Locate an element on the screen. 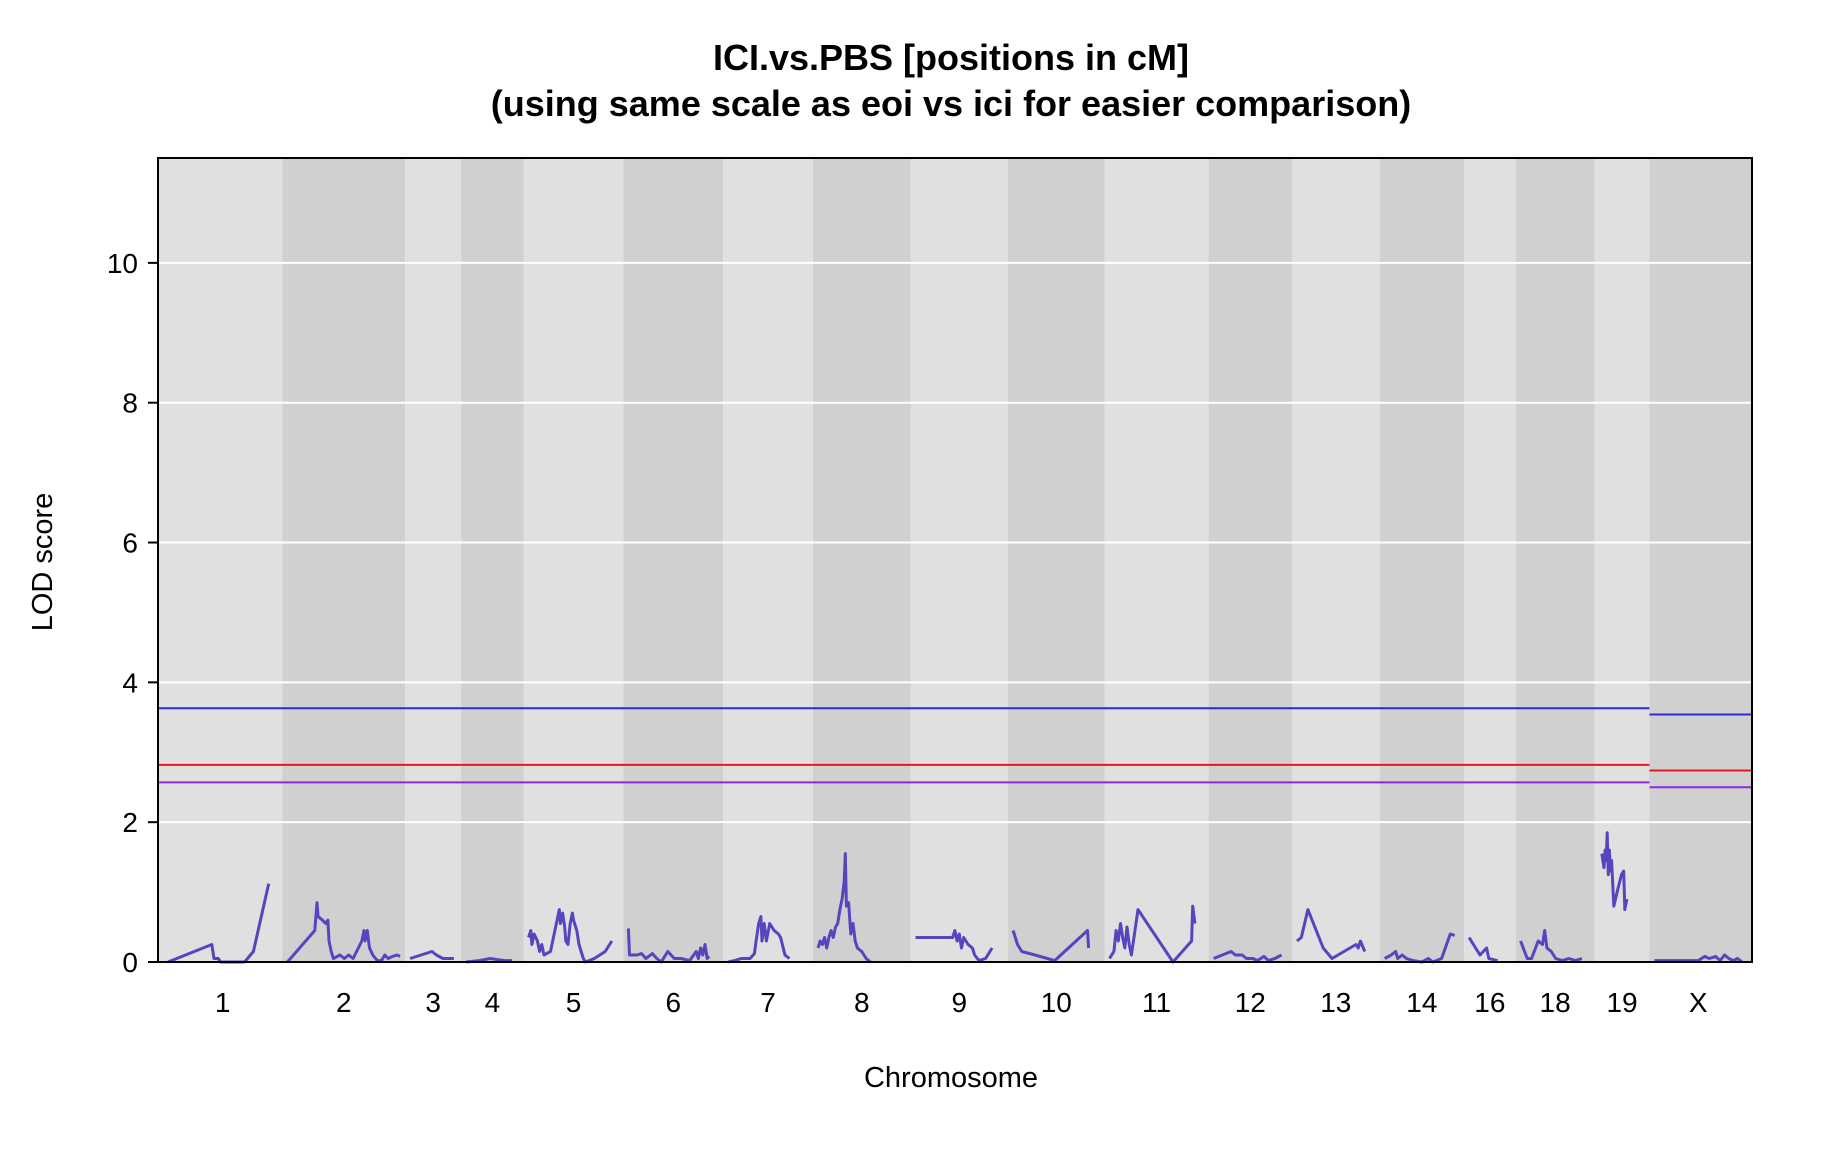  x-tick-label-chr-16: 16 is located at coordinates (1489, 1002).